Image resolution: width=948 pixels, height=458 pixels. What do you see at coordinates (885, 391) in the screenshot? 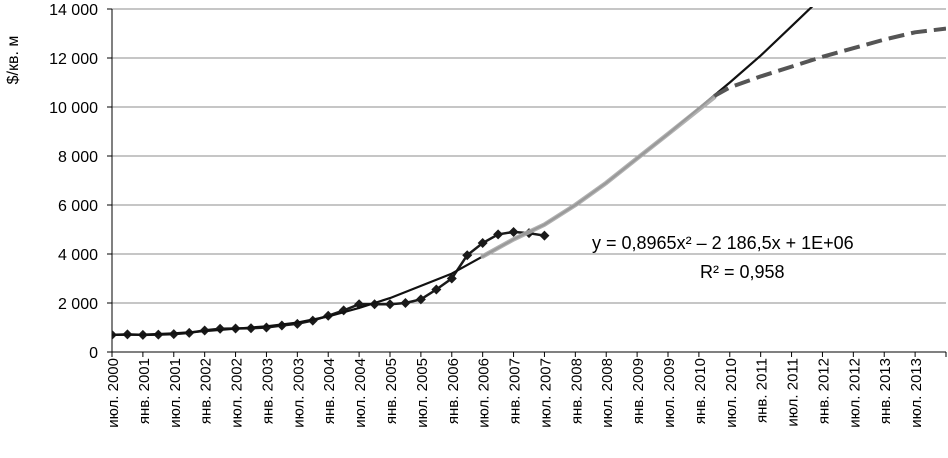
I see `x-tick-label: янв. 2013` at bounding box center [885, 391].